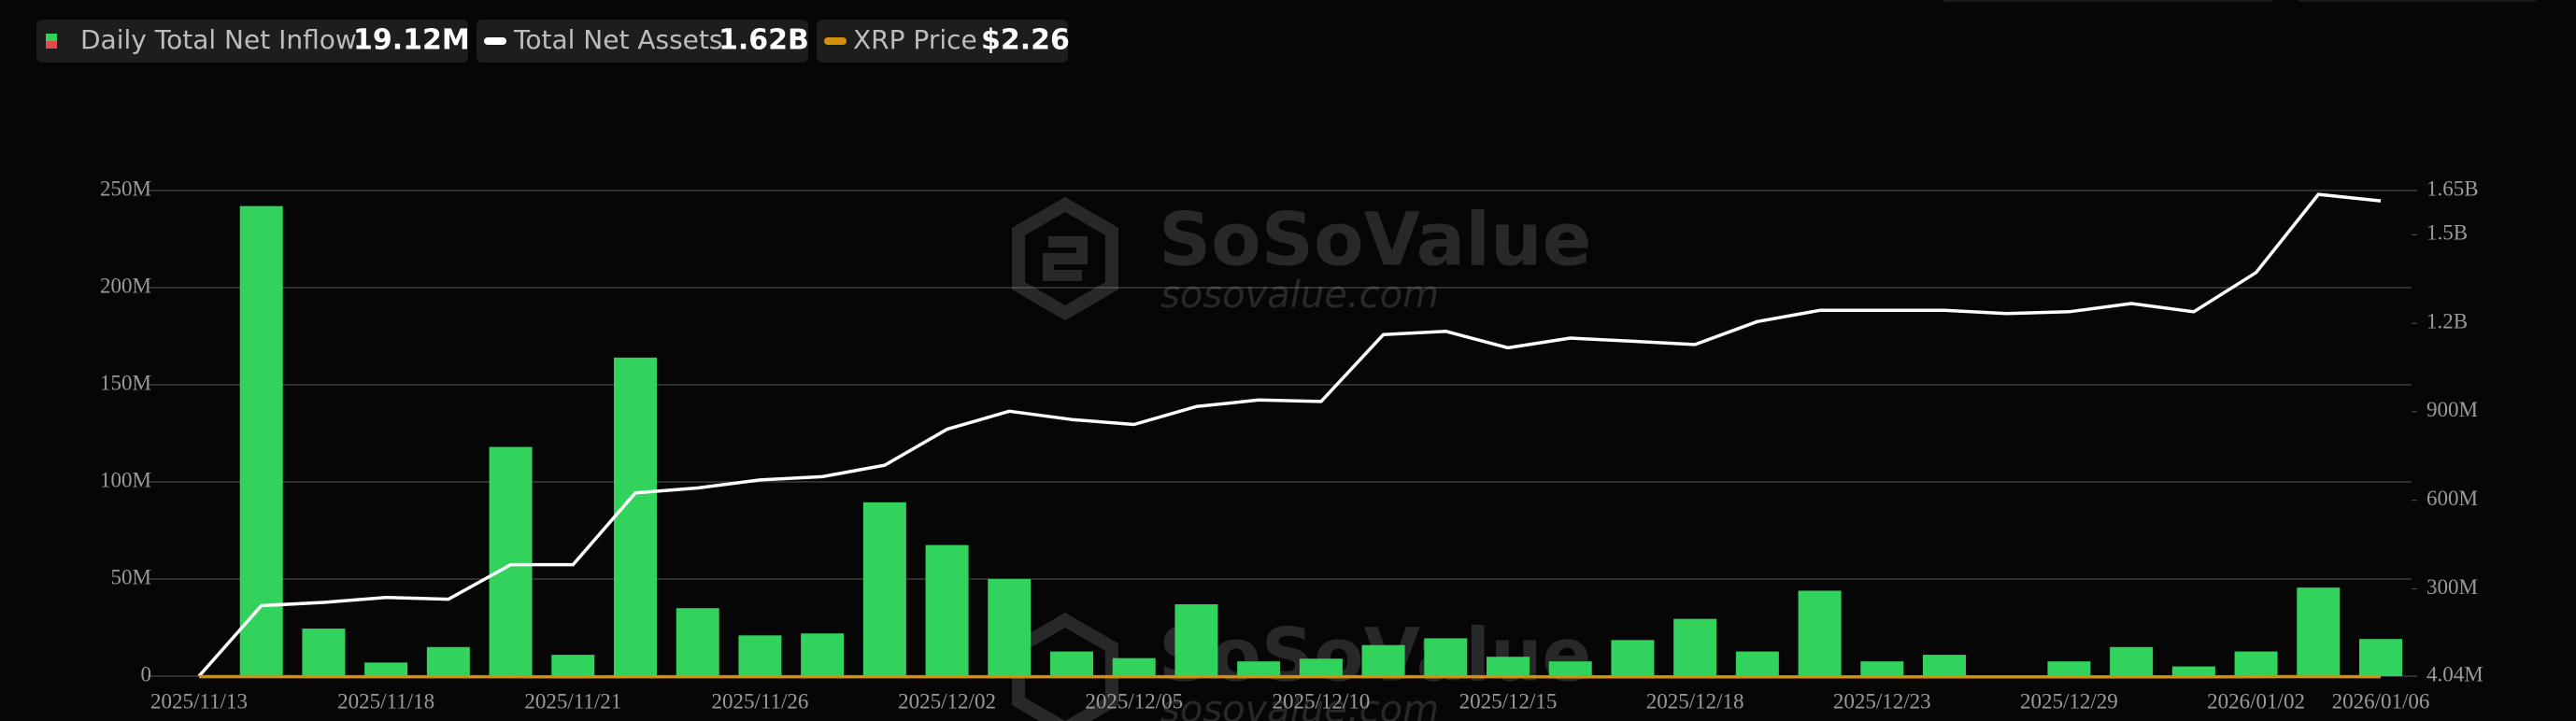  Describe the element at coordinates (2452, 587) in the screenshot. I see `y2-tick-label: 300M` at that location.